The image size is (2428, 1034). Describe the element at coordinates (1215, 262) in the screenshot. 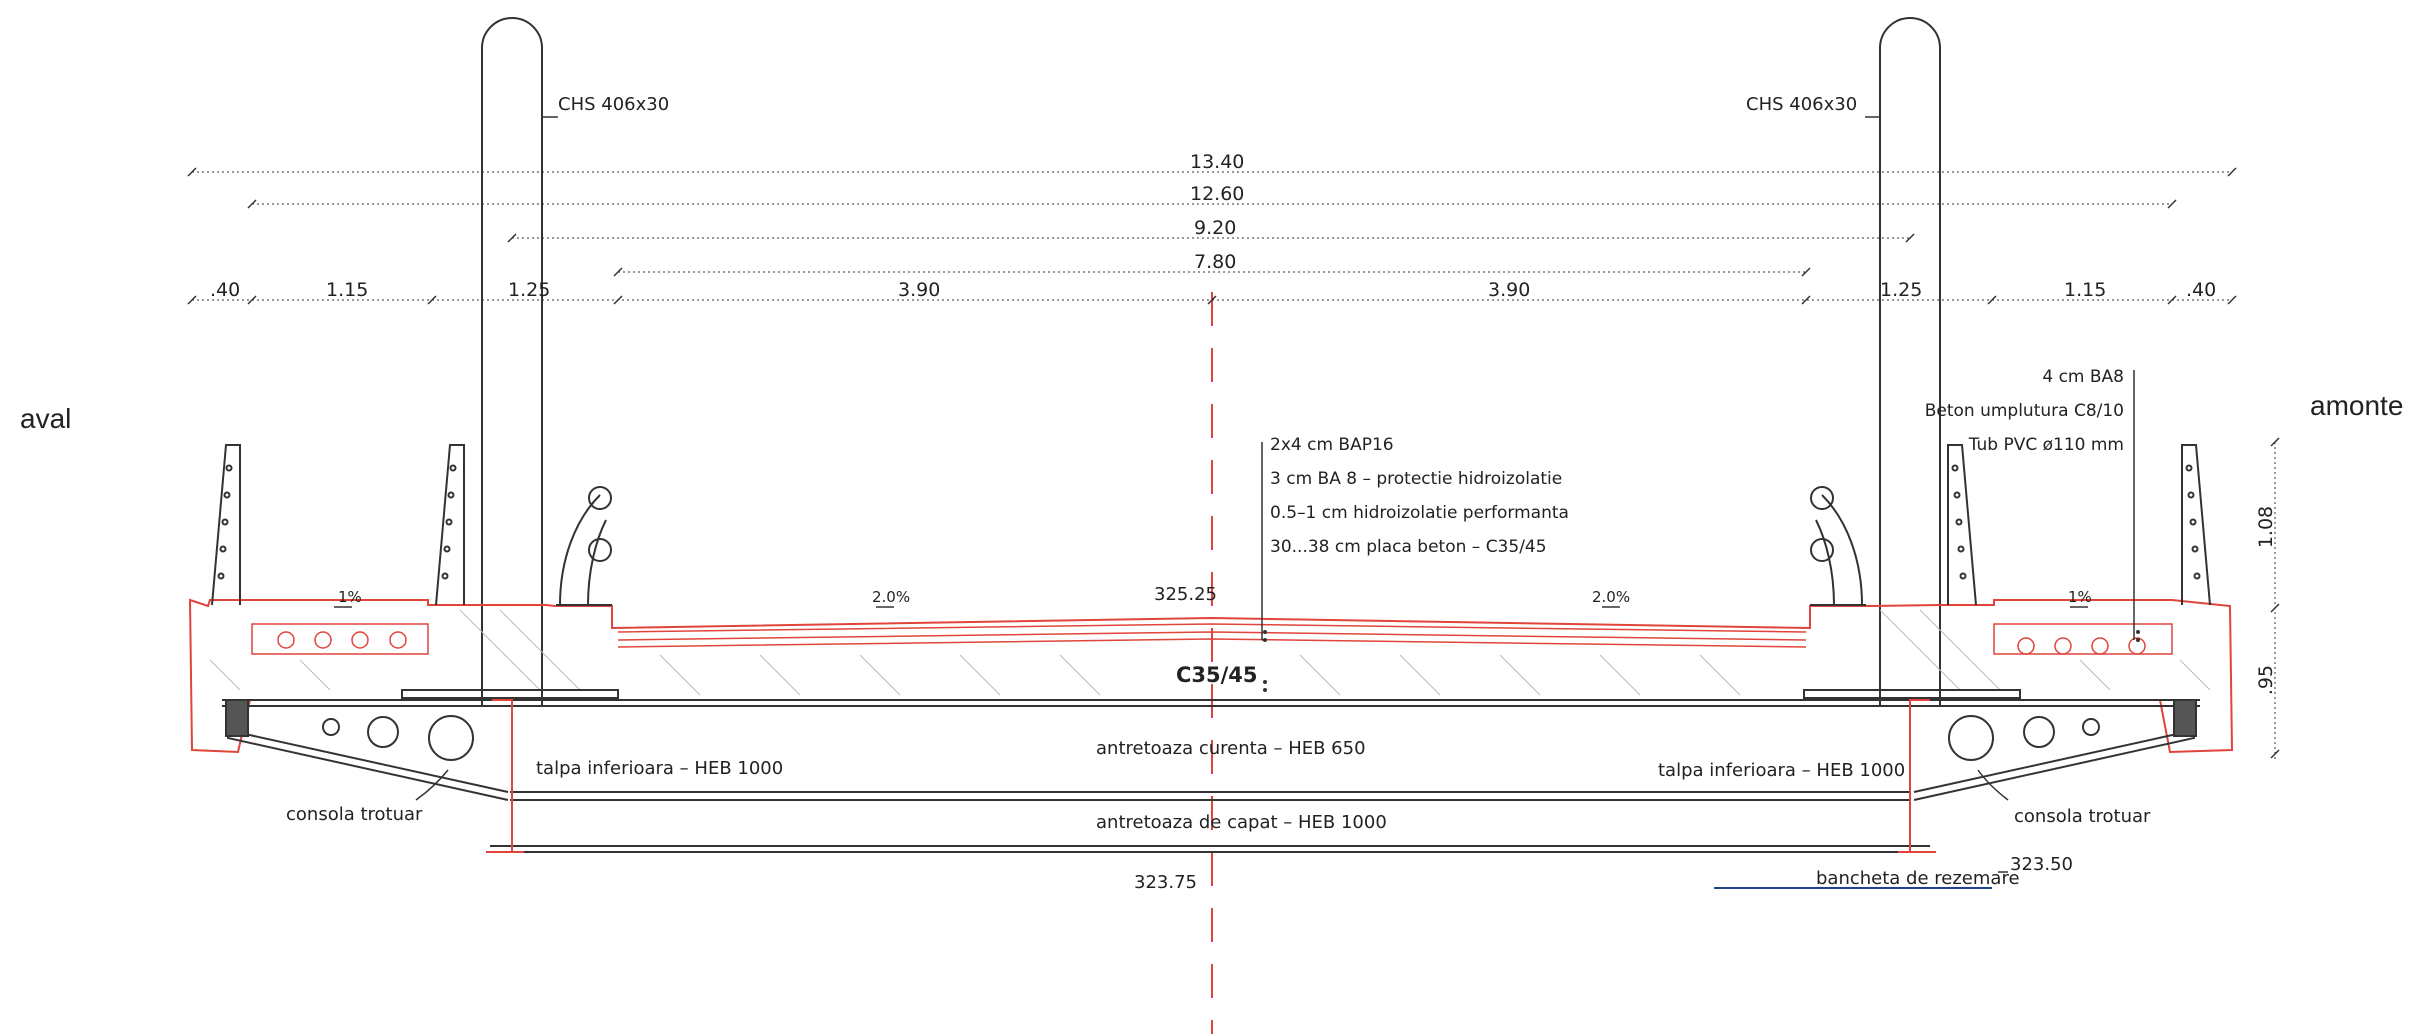

I see `dim-carriageway: 7.80` at that location.